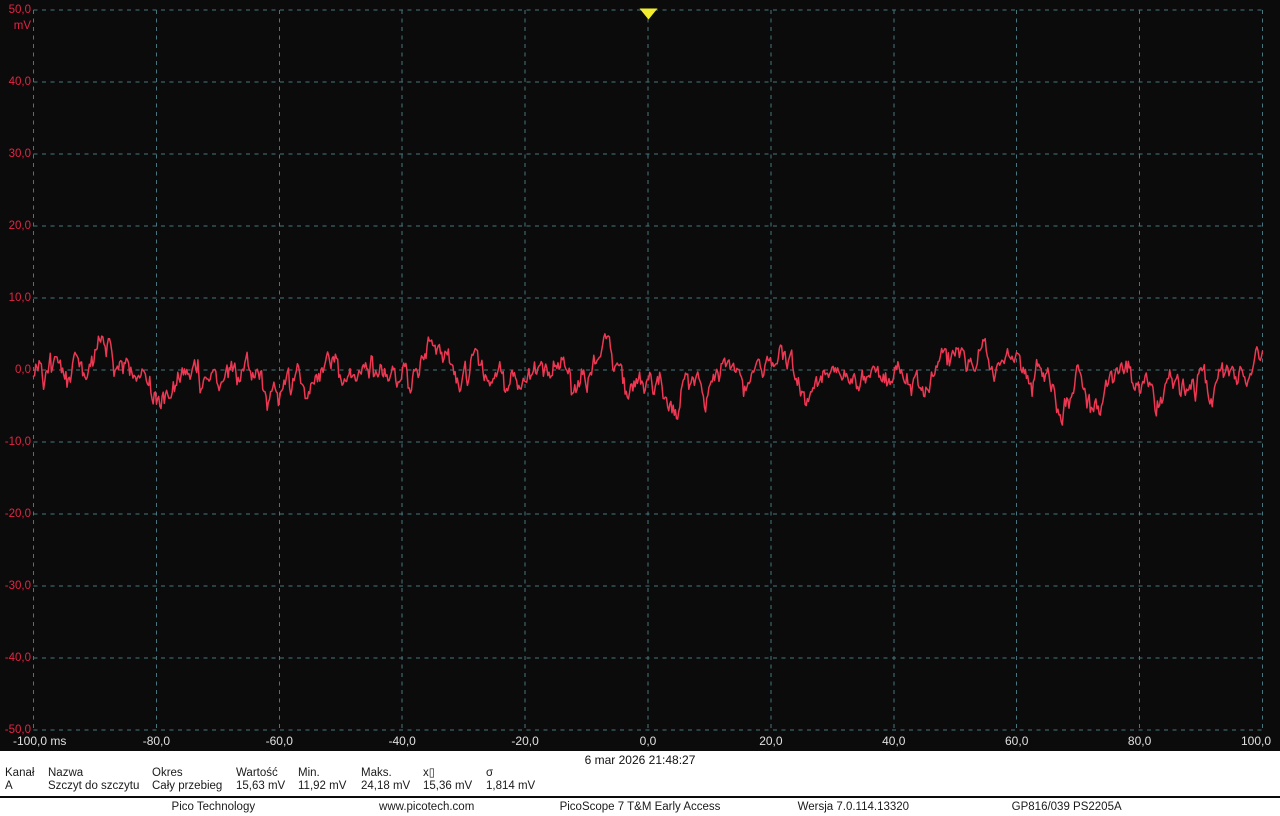 The height and width of the screenshot is (816, 1280). What do you see at coordinates (17, 730) in the screenshot?
I see `y-axis-tick-label: -50,0` at bounding box center [17, 730].